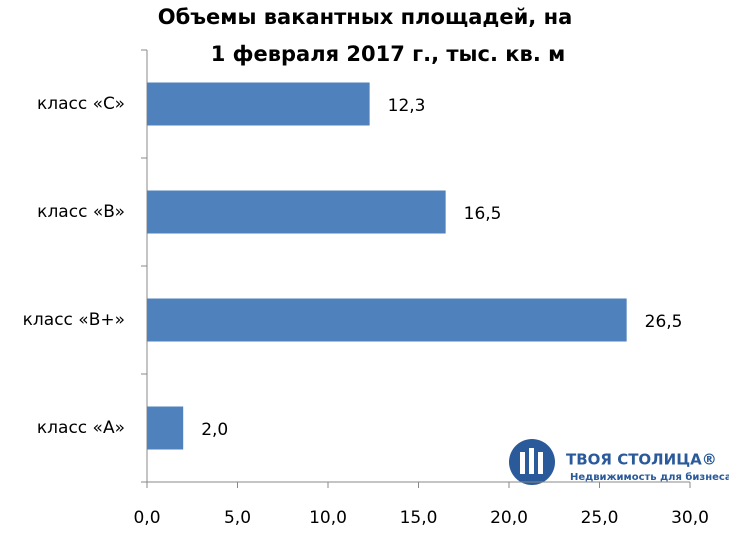 This screenshot has height=537, width=729. I want to click on x-tick-label: 5,0, so click(237, 518).